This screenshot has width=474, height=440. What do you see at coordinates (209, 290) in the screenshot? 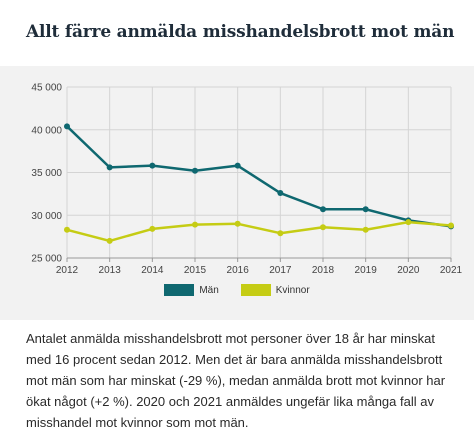
I see `legend-label: Män` at bounding box center [209, 290].